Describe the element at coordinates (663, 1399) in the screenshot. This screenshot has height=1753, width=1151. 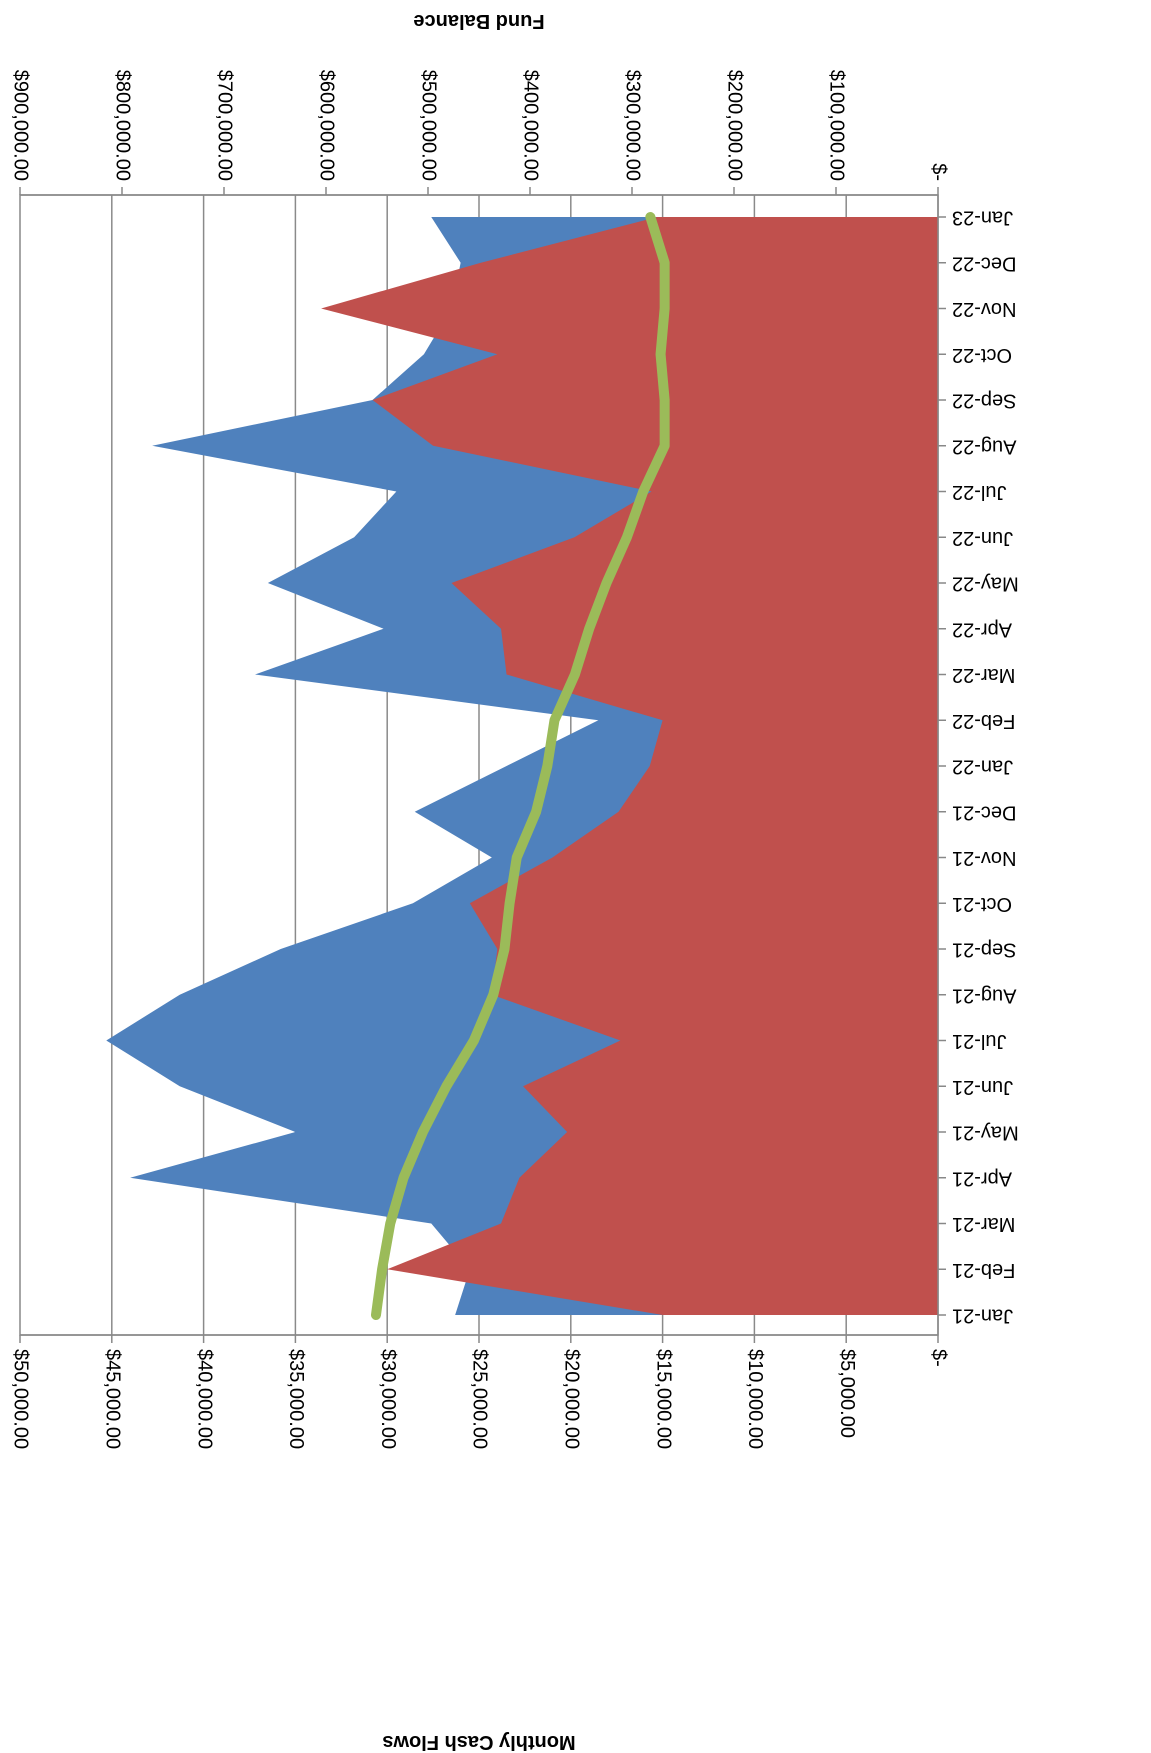
I see `primary-tick-label: $15,000.00` at that location.